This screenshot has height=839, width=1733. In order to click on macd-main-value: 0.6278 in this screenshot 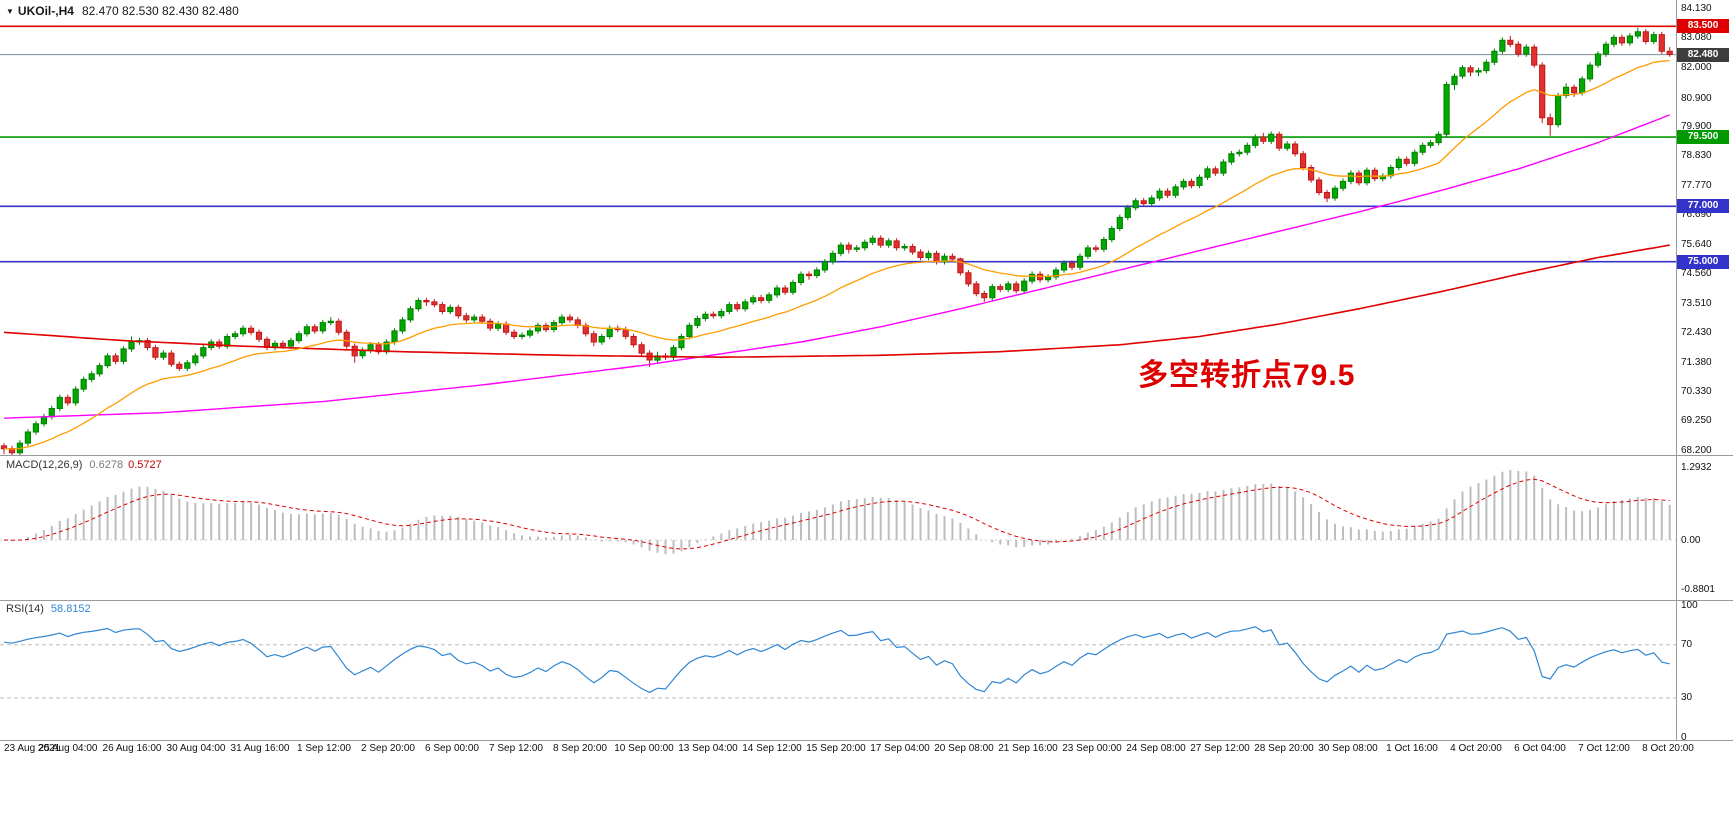, I will do `click(106, 465)`.